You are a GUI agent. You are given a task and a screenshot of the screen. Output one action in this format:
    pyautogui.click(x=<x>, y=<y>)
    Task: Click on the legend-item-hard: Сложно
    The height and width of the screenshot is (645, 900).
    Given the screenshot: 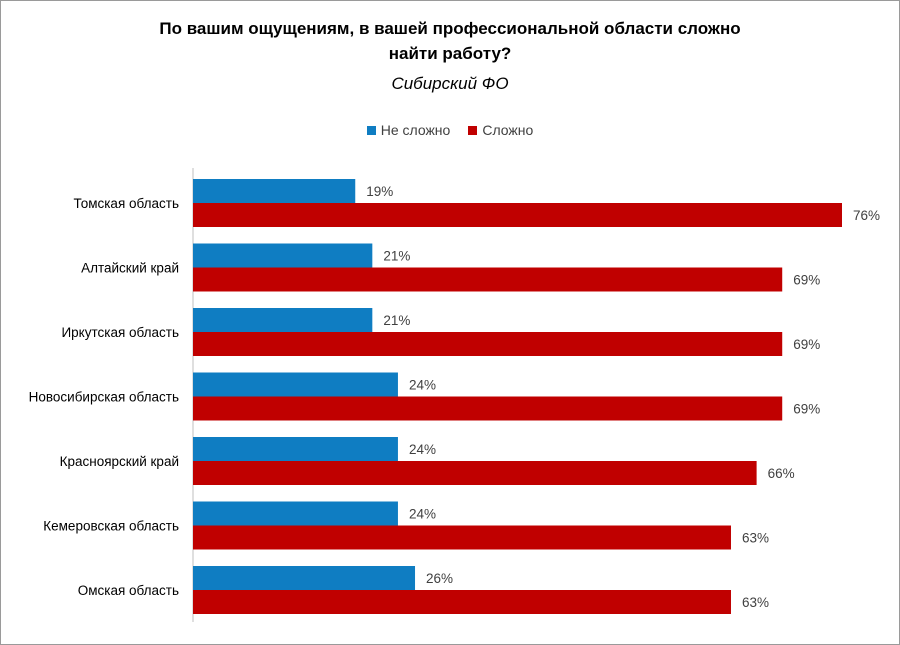 What is the action you would take?
    pyautogui.click(x=500, y=130)
    